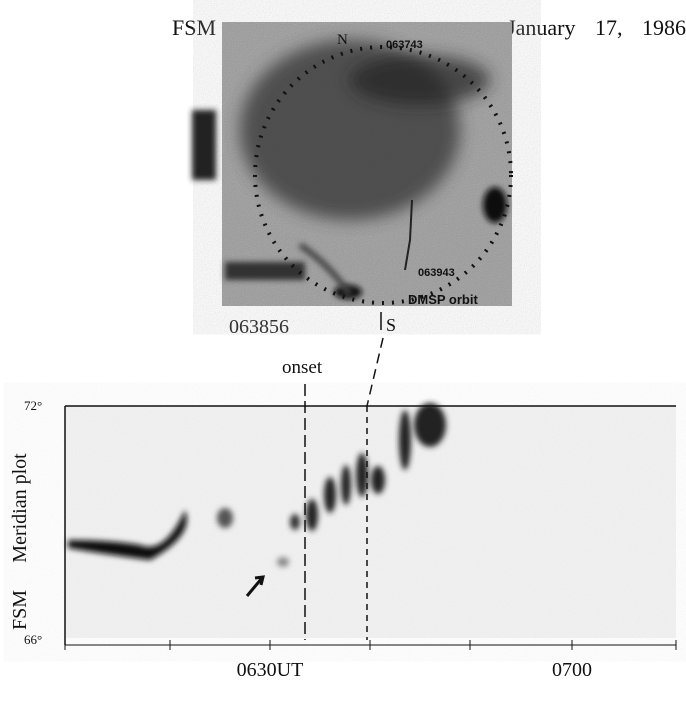  Describe the element at coordinates (265, 271) in the screenshot. I see `time-stamp-blur` at that location.